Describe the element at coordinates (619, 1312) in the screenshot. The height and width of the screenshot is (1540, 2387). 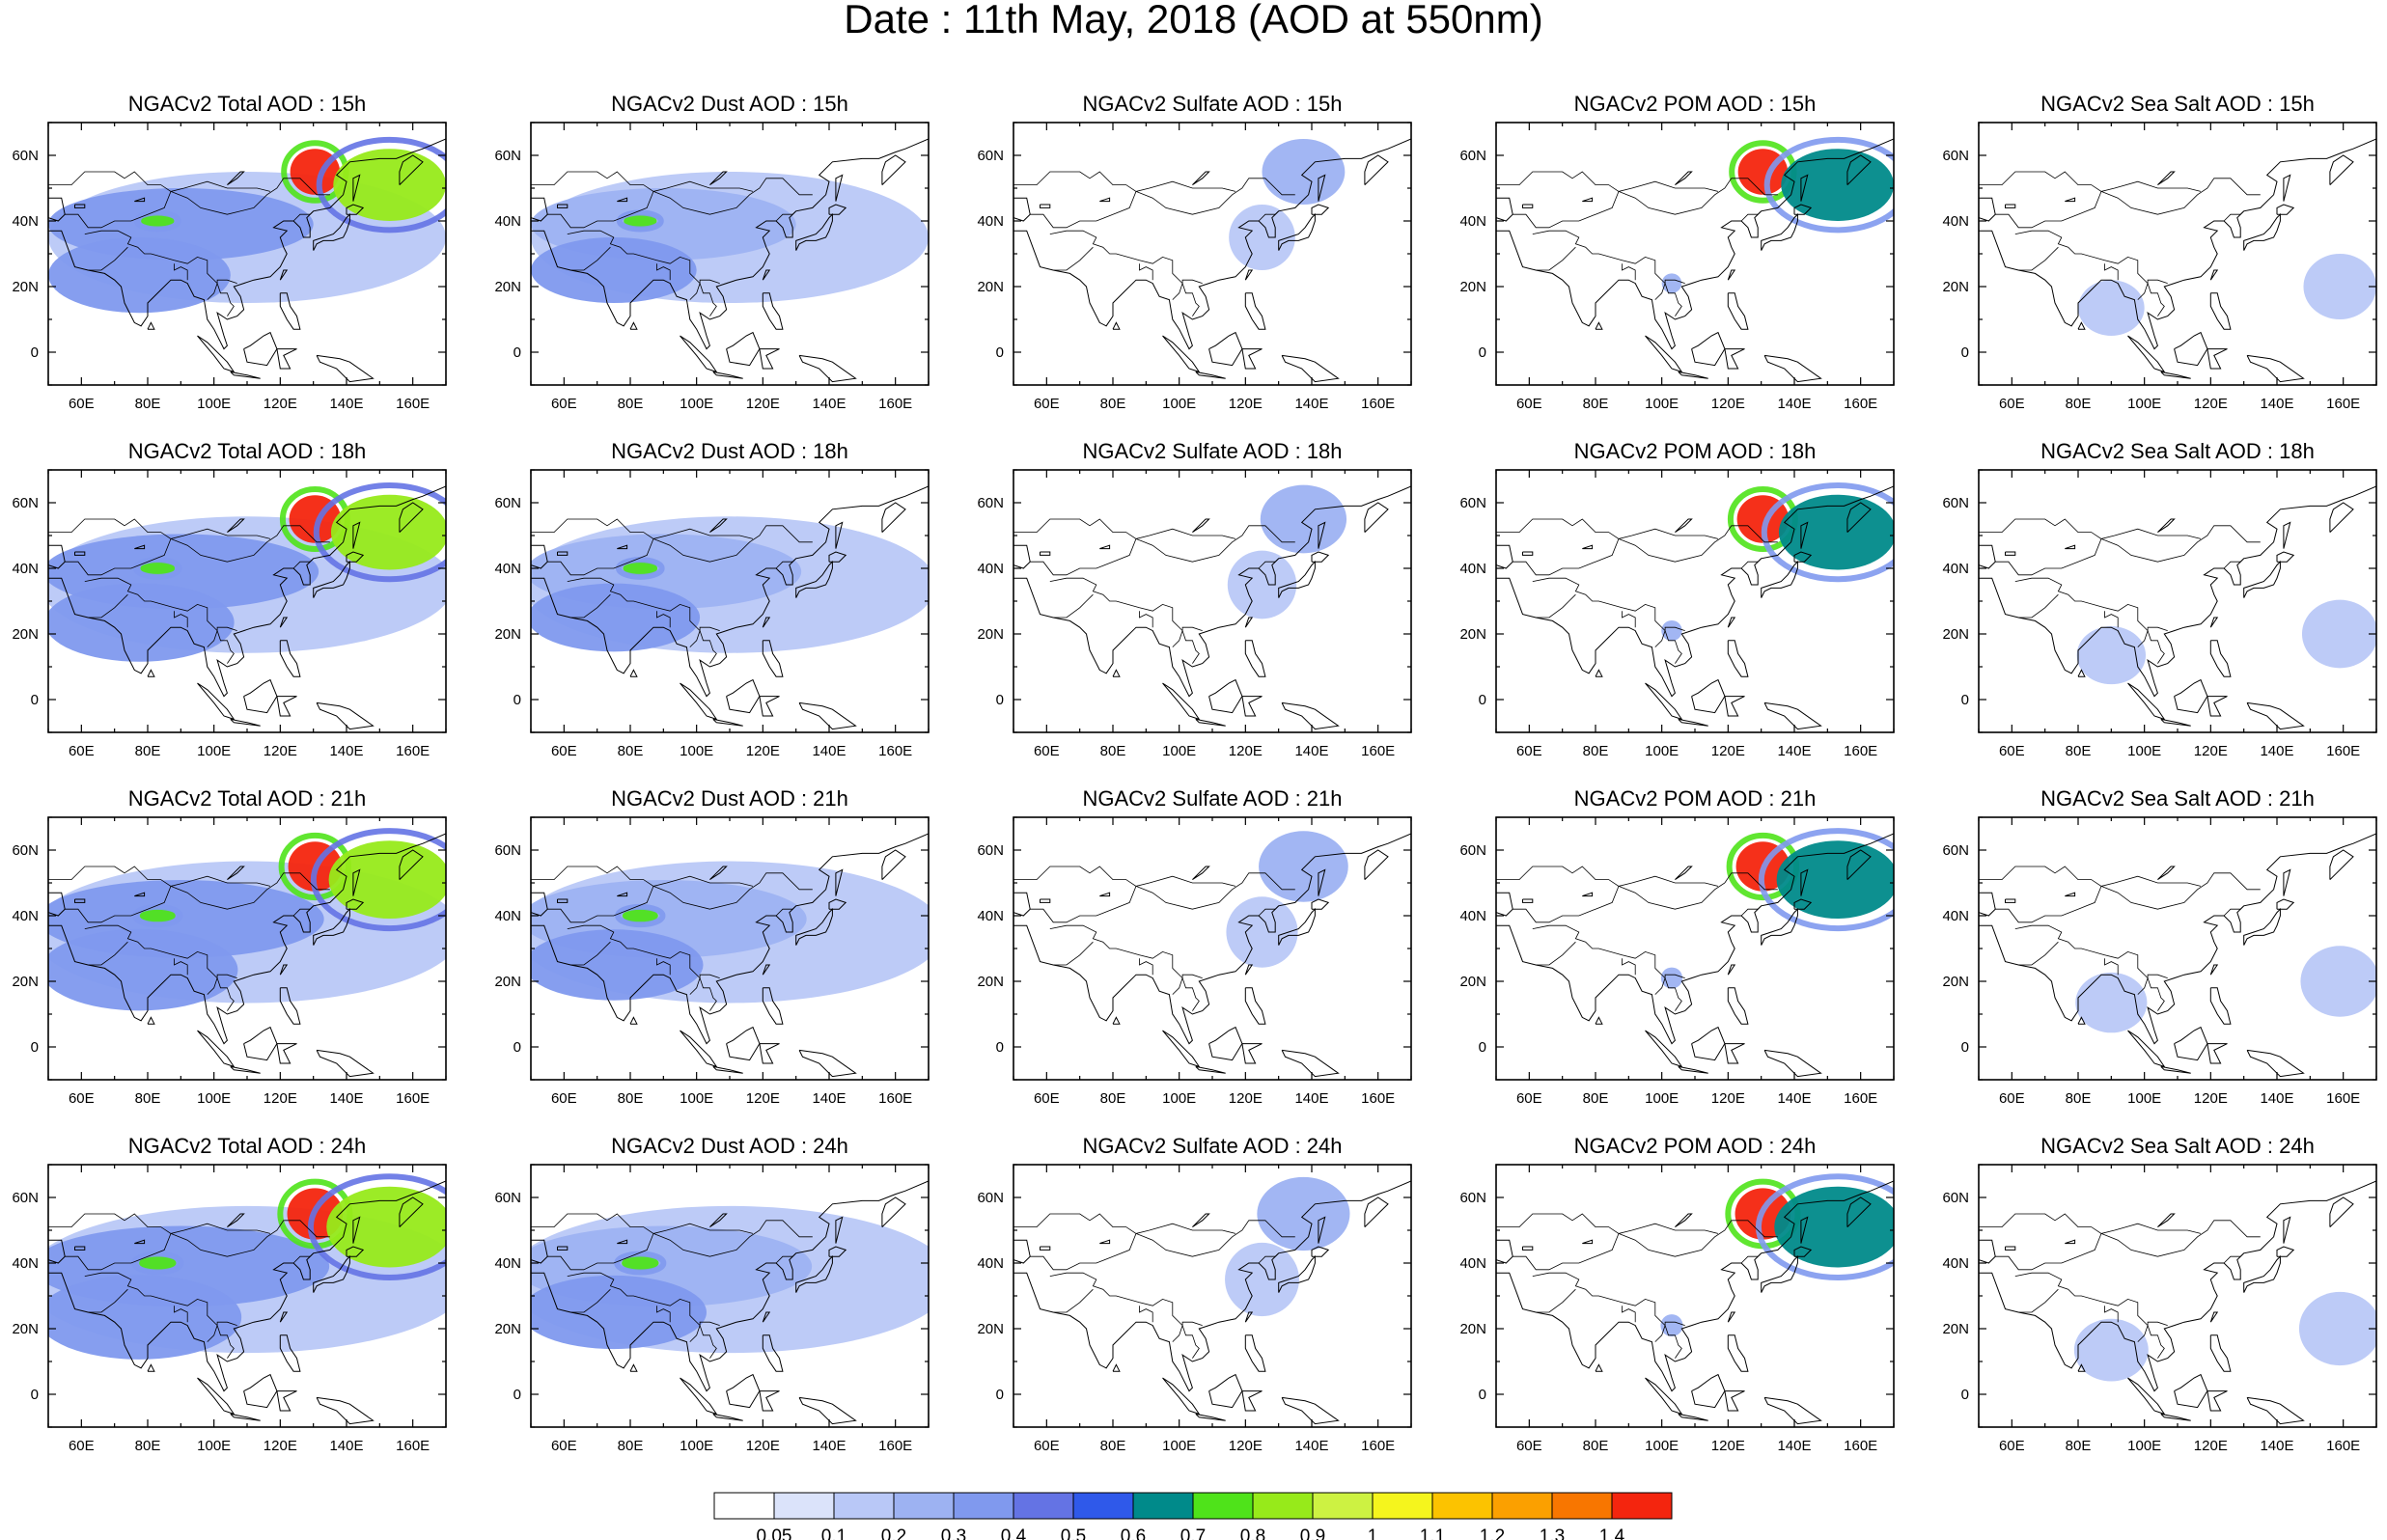
I see `aod-feature-south-asia` at that location.